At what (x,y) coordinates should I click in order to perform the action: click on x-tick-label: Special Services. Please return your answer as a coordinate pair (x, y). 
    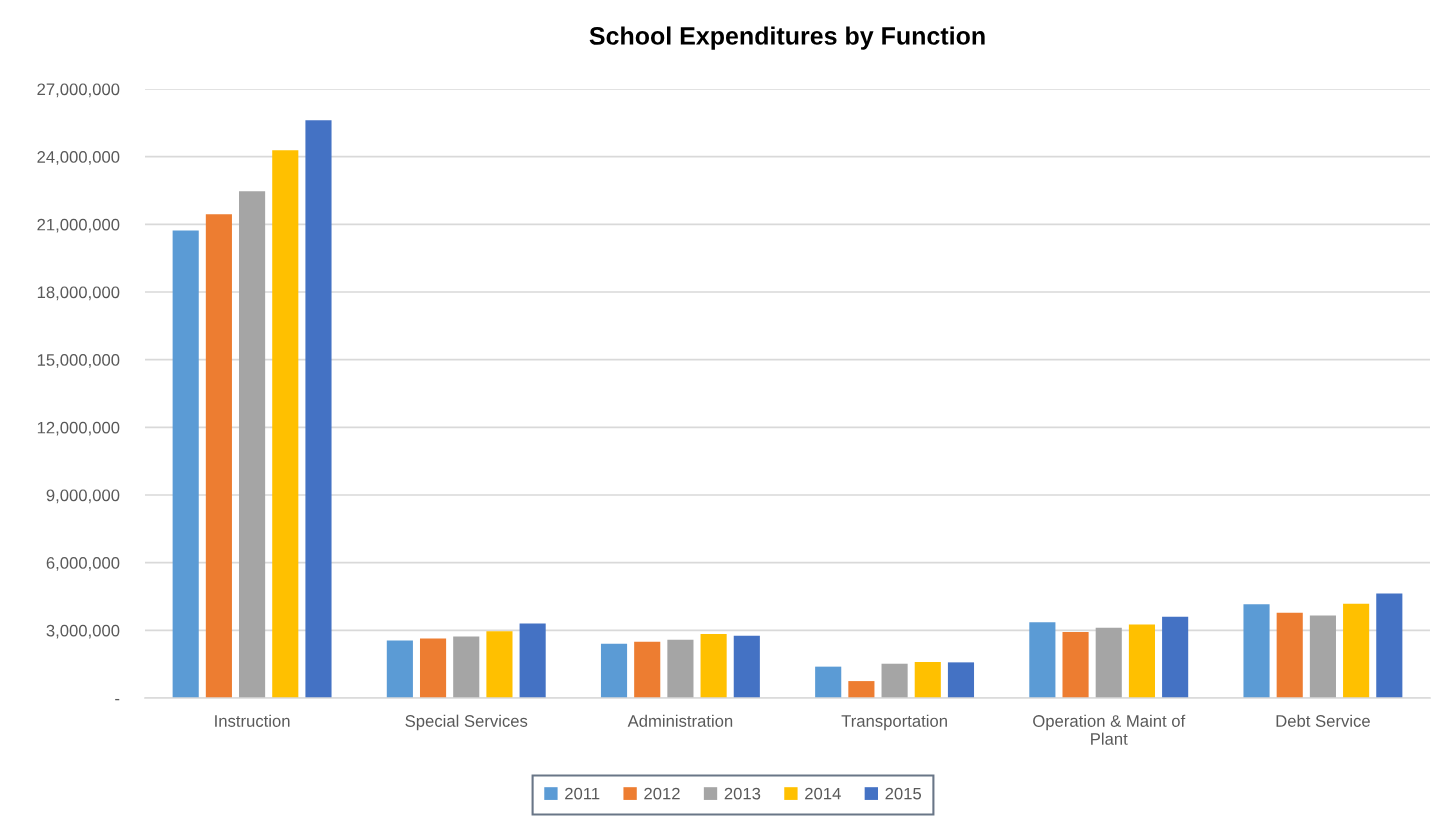
    Looking at the image, I should click on (466, 722).